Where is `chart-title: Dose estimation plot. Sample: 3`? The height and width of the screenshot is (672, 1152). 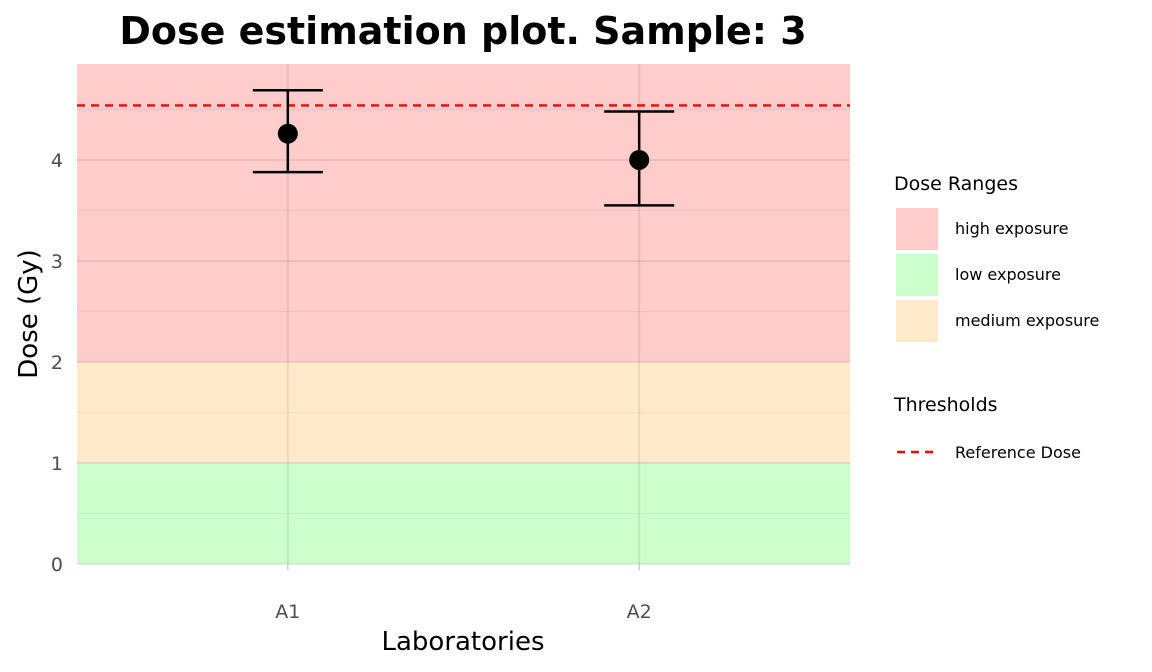
chart-title: Dose estimation plot. Sample: 3 is located at coordinates (462, 31).